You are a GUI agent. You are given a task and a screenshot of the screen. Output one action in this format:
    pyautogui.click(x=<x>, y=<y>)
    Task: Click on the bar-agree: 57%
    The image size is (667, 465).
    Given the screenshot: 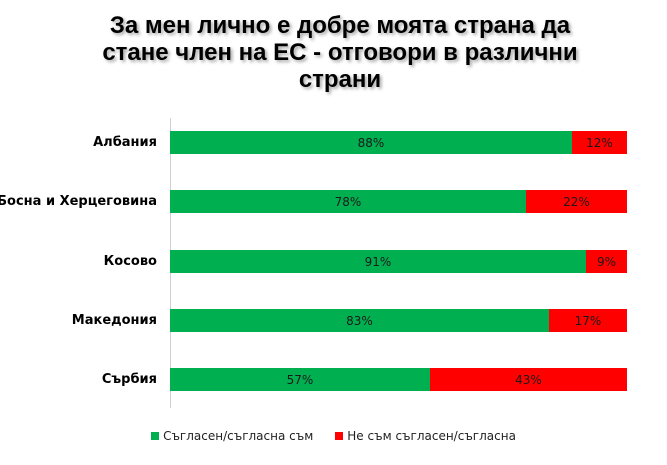 What is the action you would take?
    pyautogui.click(x=300, y=379)
    